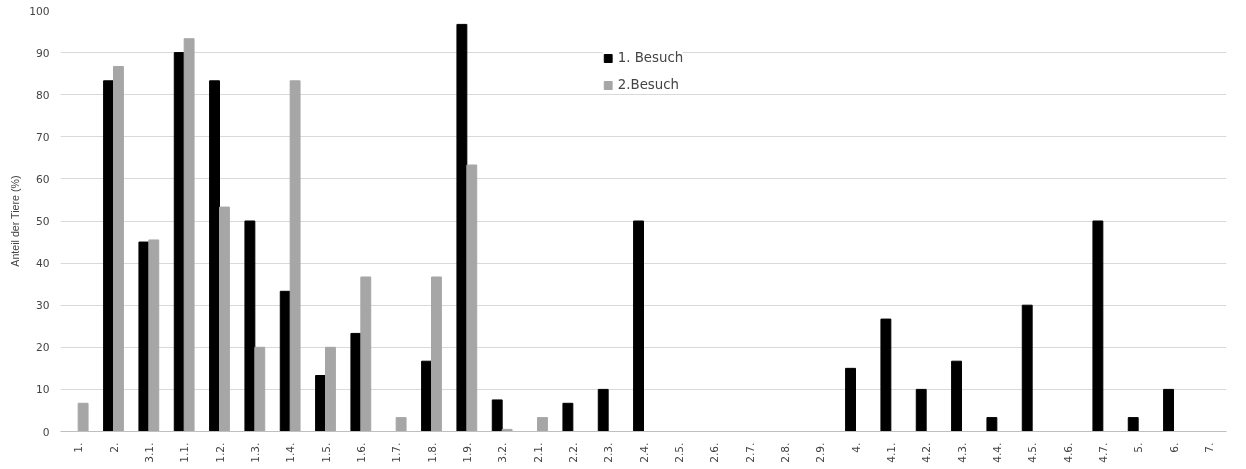 The width and height of the screenshot is (1246, 469). What do you see at coordinates (1139, 447) in the screenshot?
I see `x-tick-label: 5.` at bounding box center [1139, 447].